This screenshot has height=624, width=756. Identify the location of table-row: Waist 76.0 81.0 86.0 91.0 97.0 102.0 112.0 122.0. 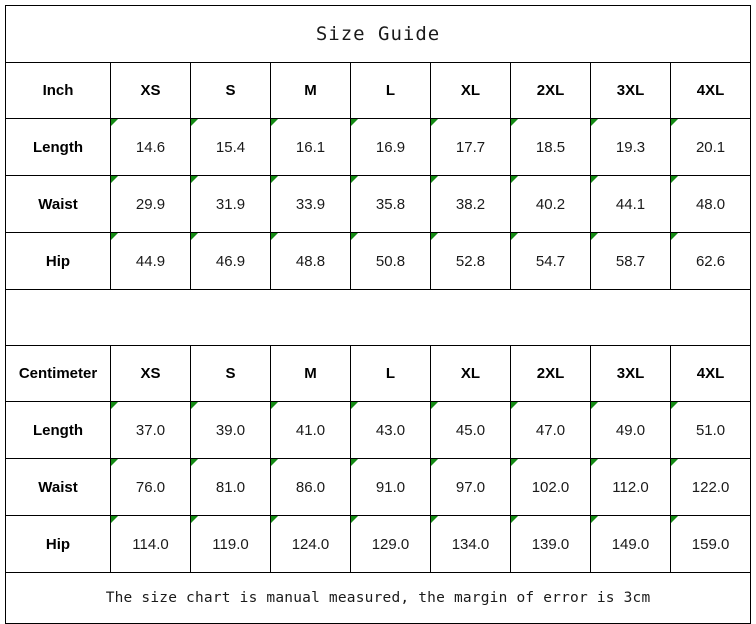
(378, 487).